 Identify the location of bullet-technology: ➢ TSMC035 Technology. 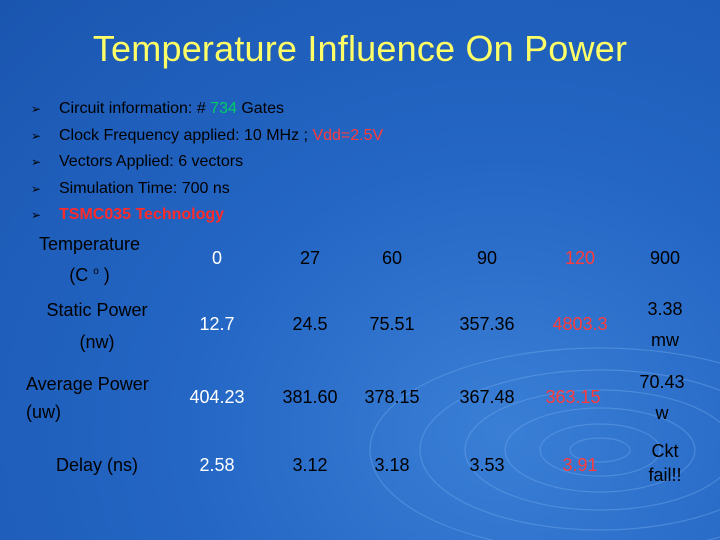
(207, 217).